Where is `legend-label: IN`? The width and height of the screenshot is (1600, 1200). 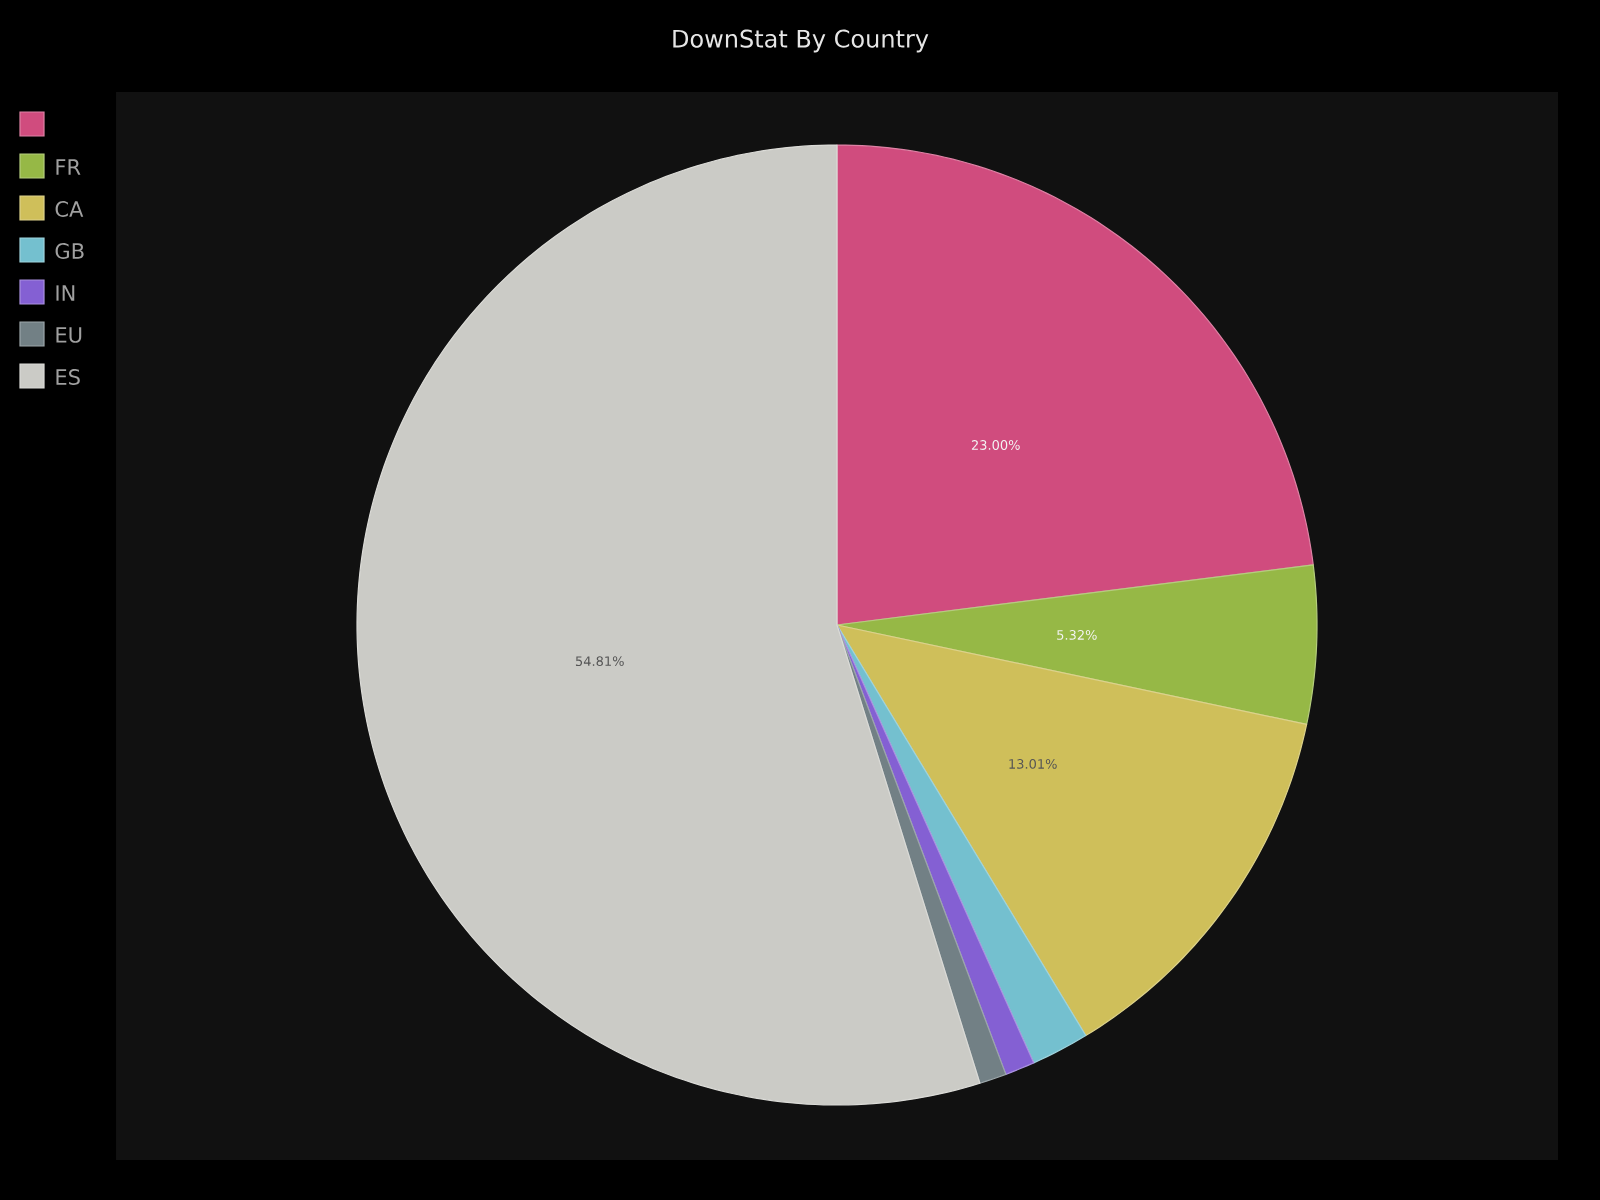 legend-label: IN is located at coordinates (65, 293).